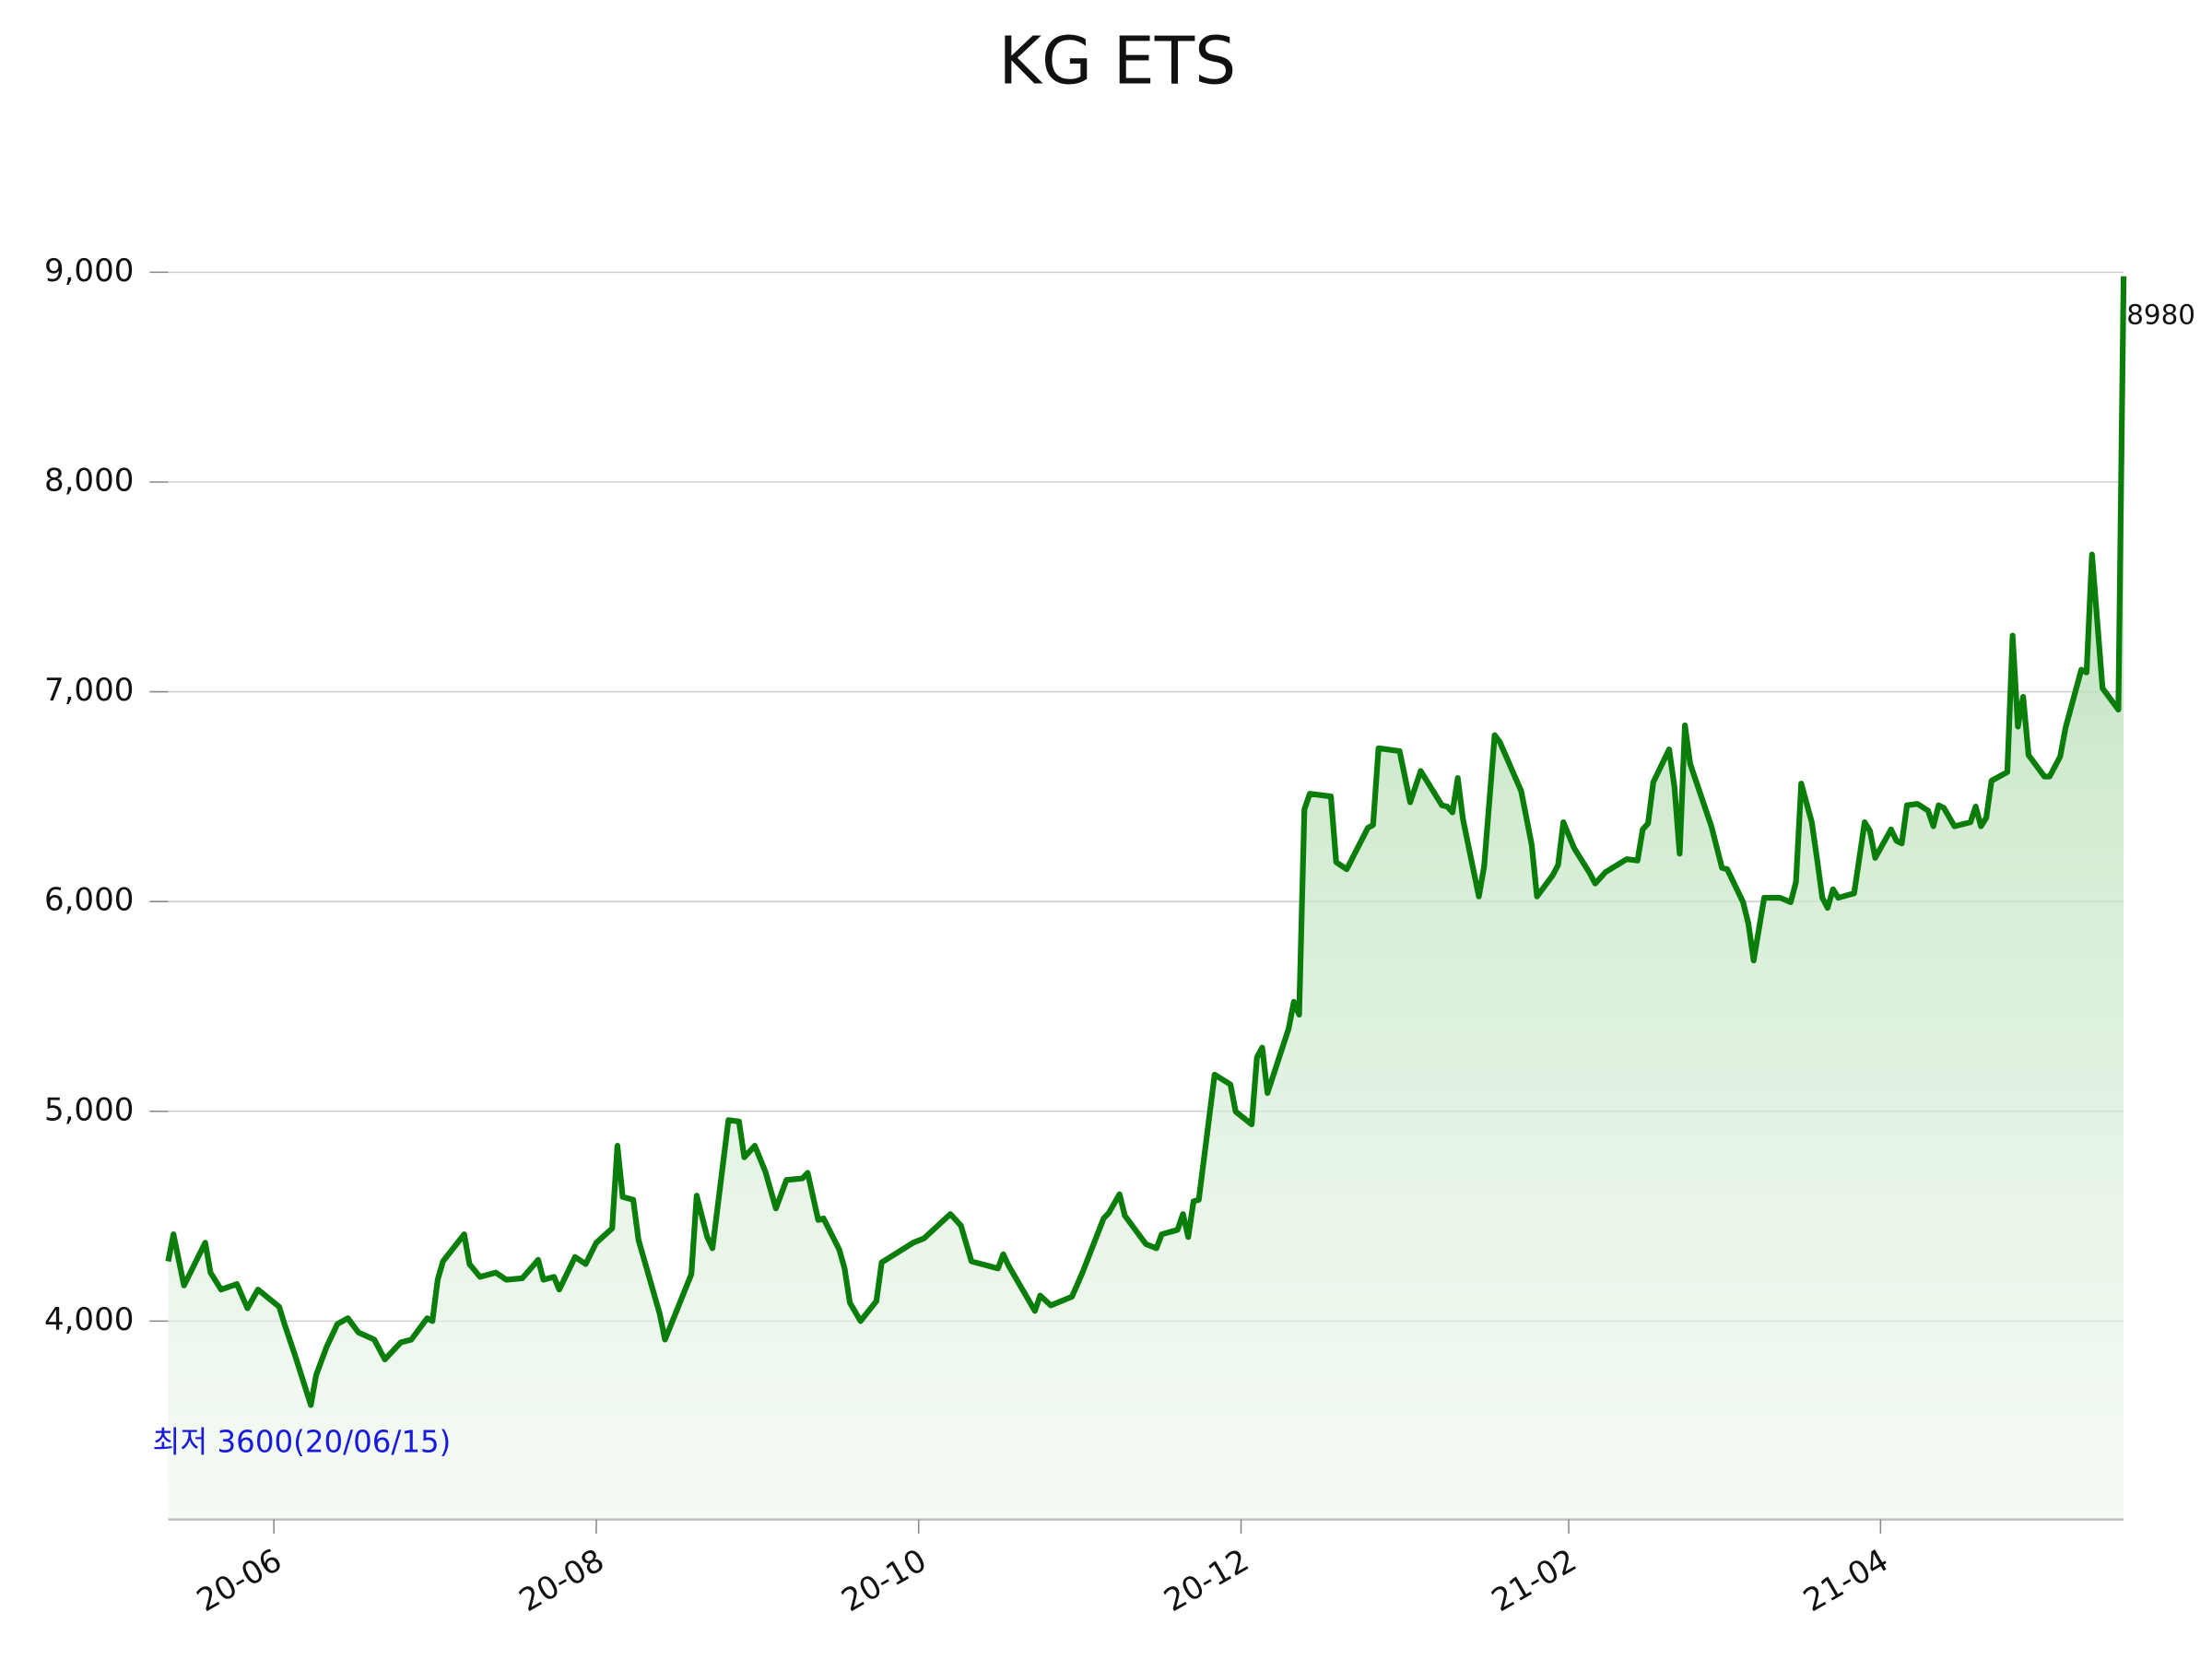 The image size is (2212, 1659). I want to click on x-tick-label: 21-02, so click(1534, 1580).